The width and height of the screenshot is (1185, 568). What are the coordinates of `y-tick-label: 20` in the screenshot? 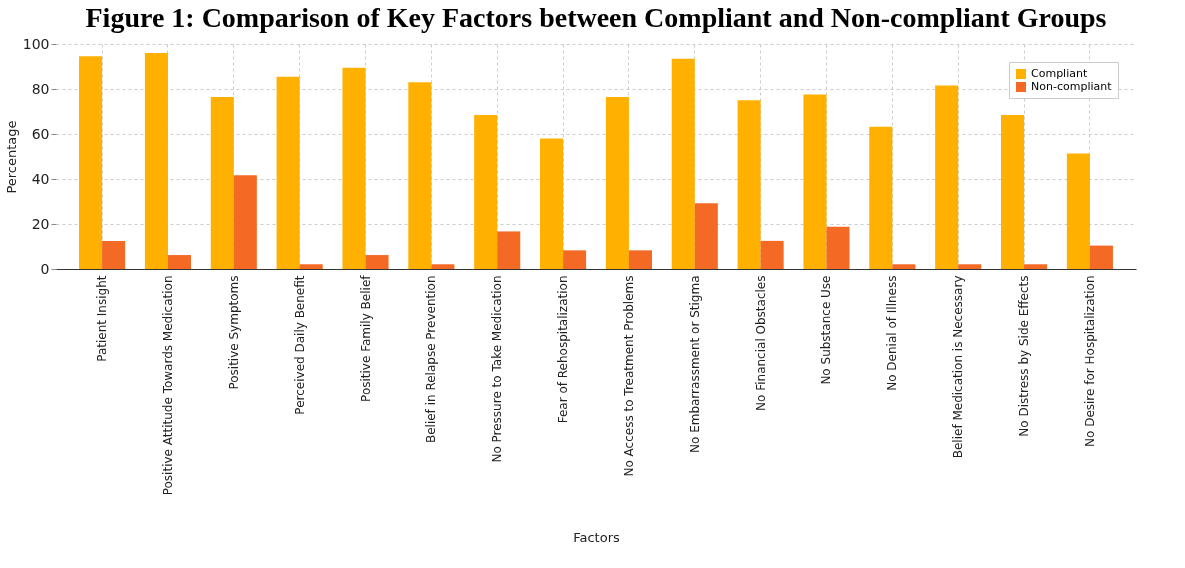 It's located at (40, 223).